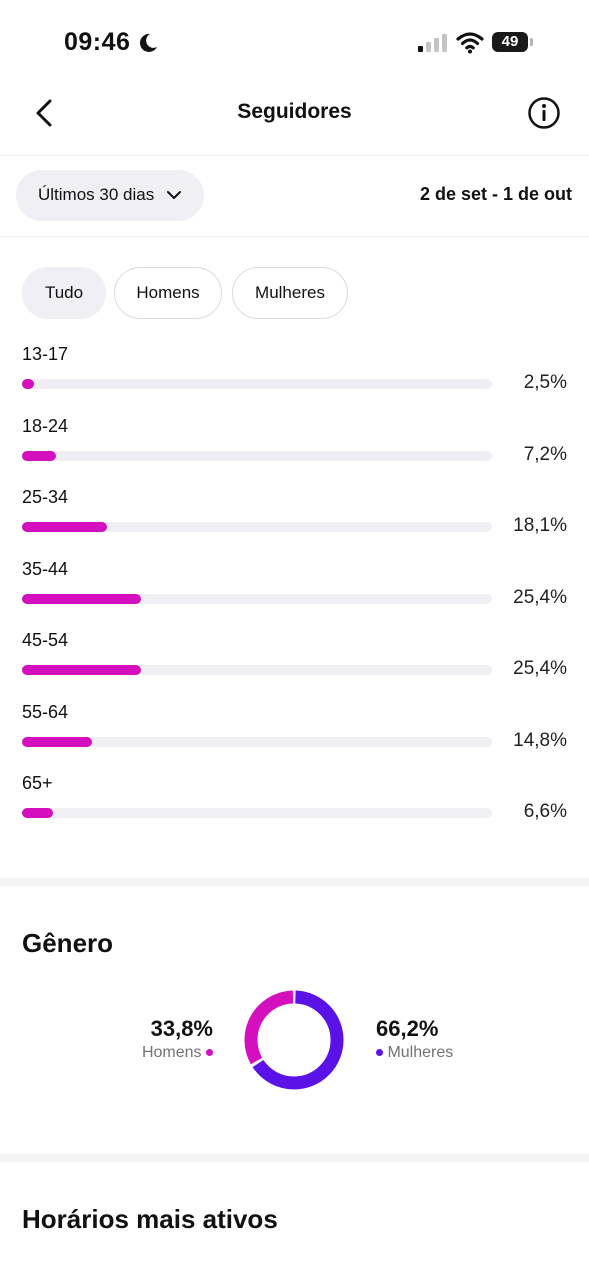  What do you see at coordinates (379, 1053) in the screenshot?
I see `women-legend-dot` at bounding box center [379, 1053].